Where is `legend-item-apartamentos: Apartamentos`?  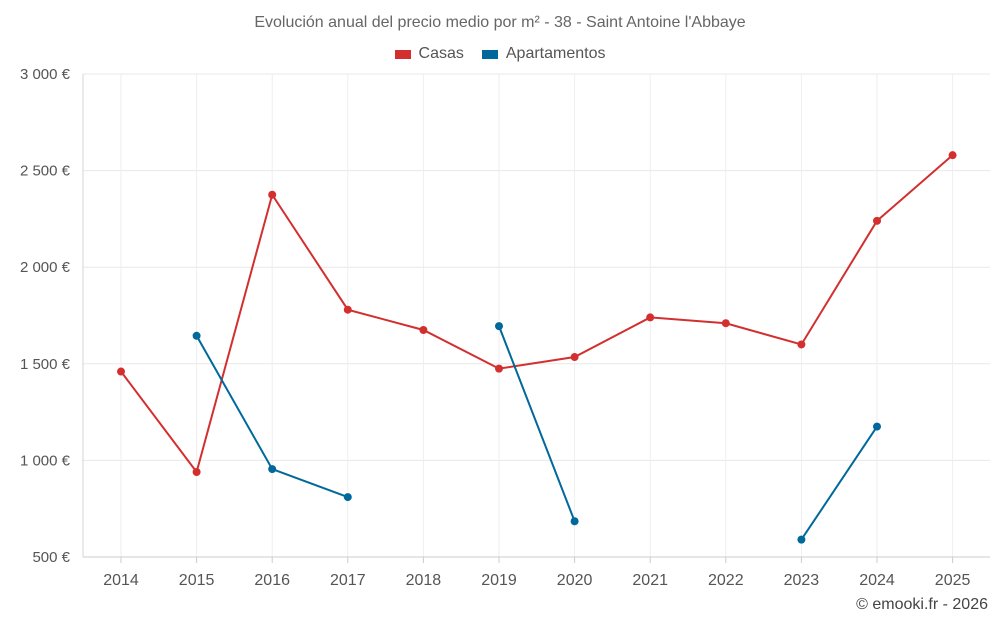
legend-item-apartamentos: Apartamentos is located at coordinates (543, 54).